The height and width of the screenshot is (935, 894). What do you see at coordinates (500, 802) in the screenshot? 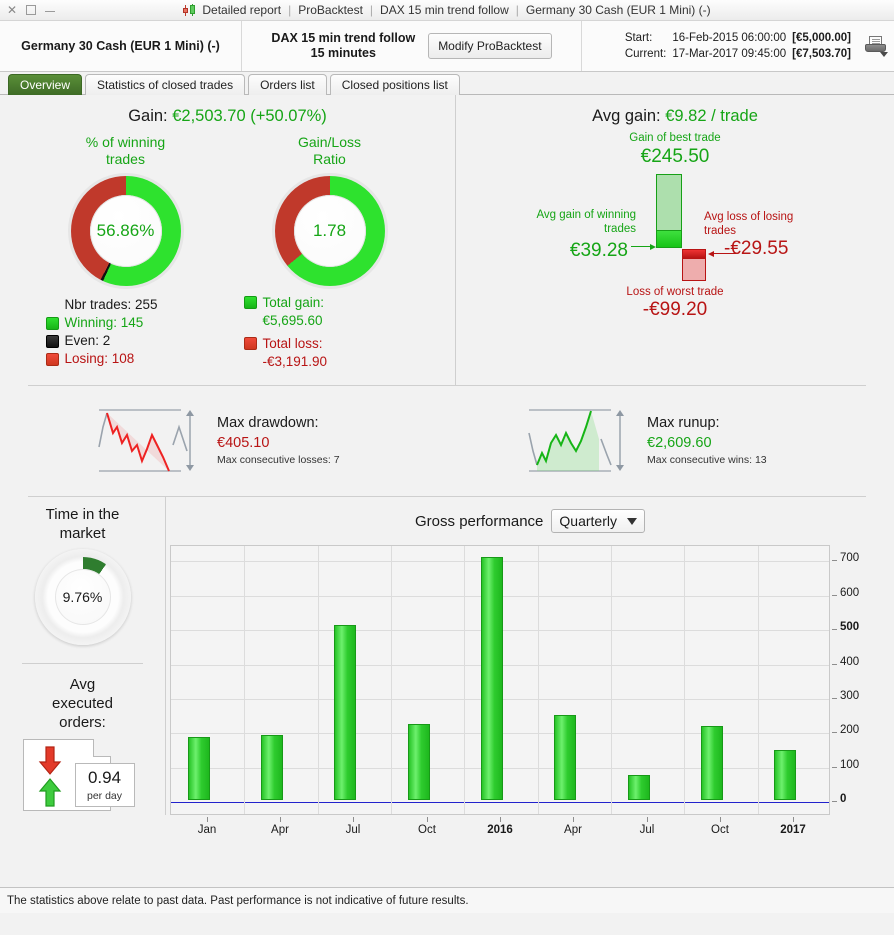
I see `zero-line` at bounding box center [500, 802].